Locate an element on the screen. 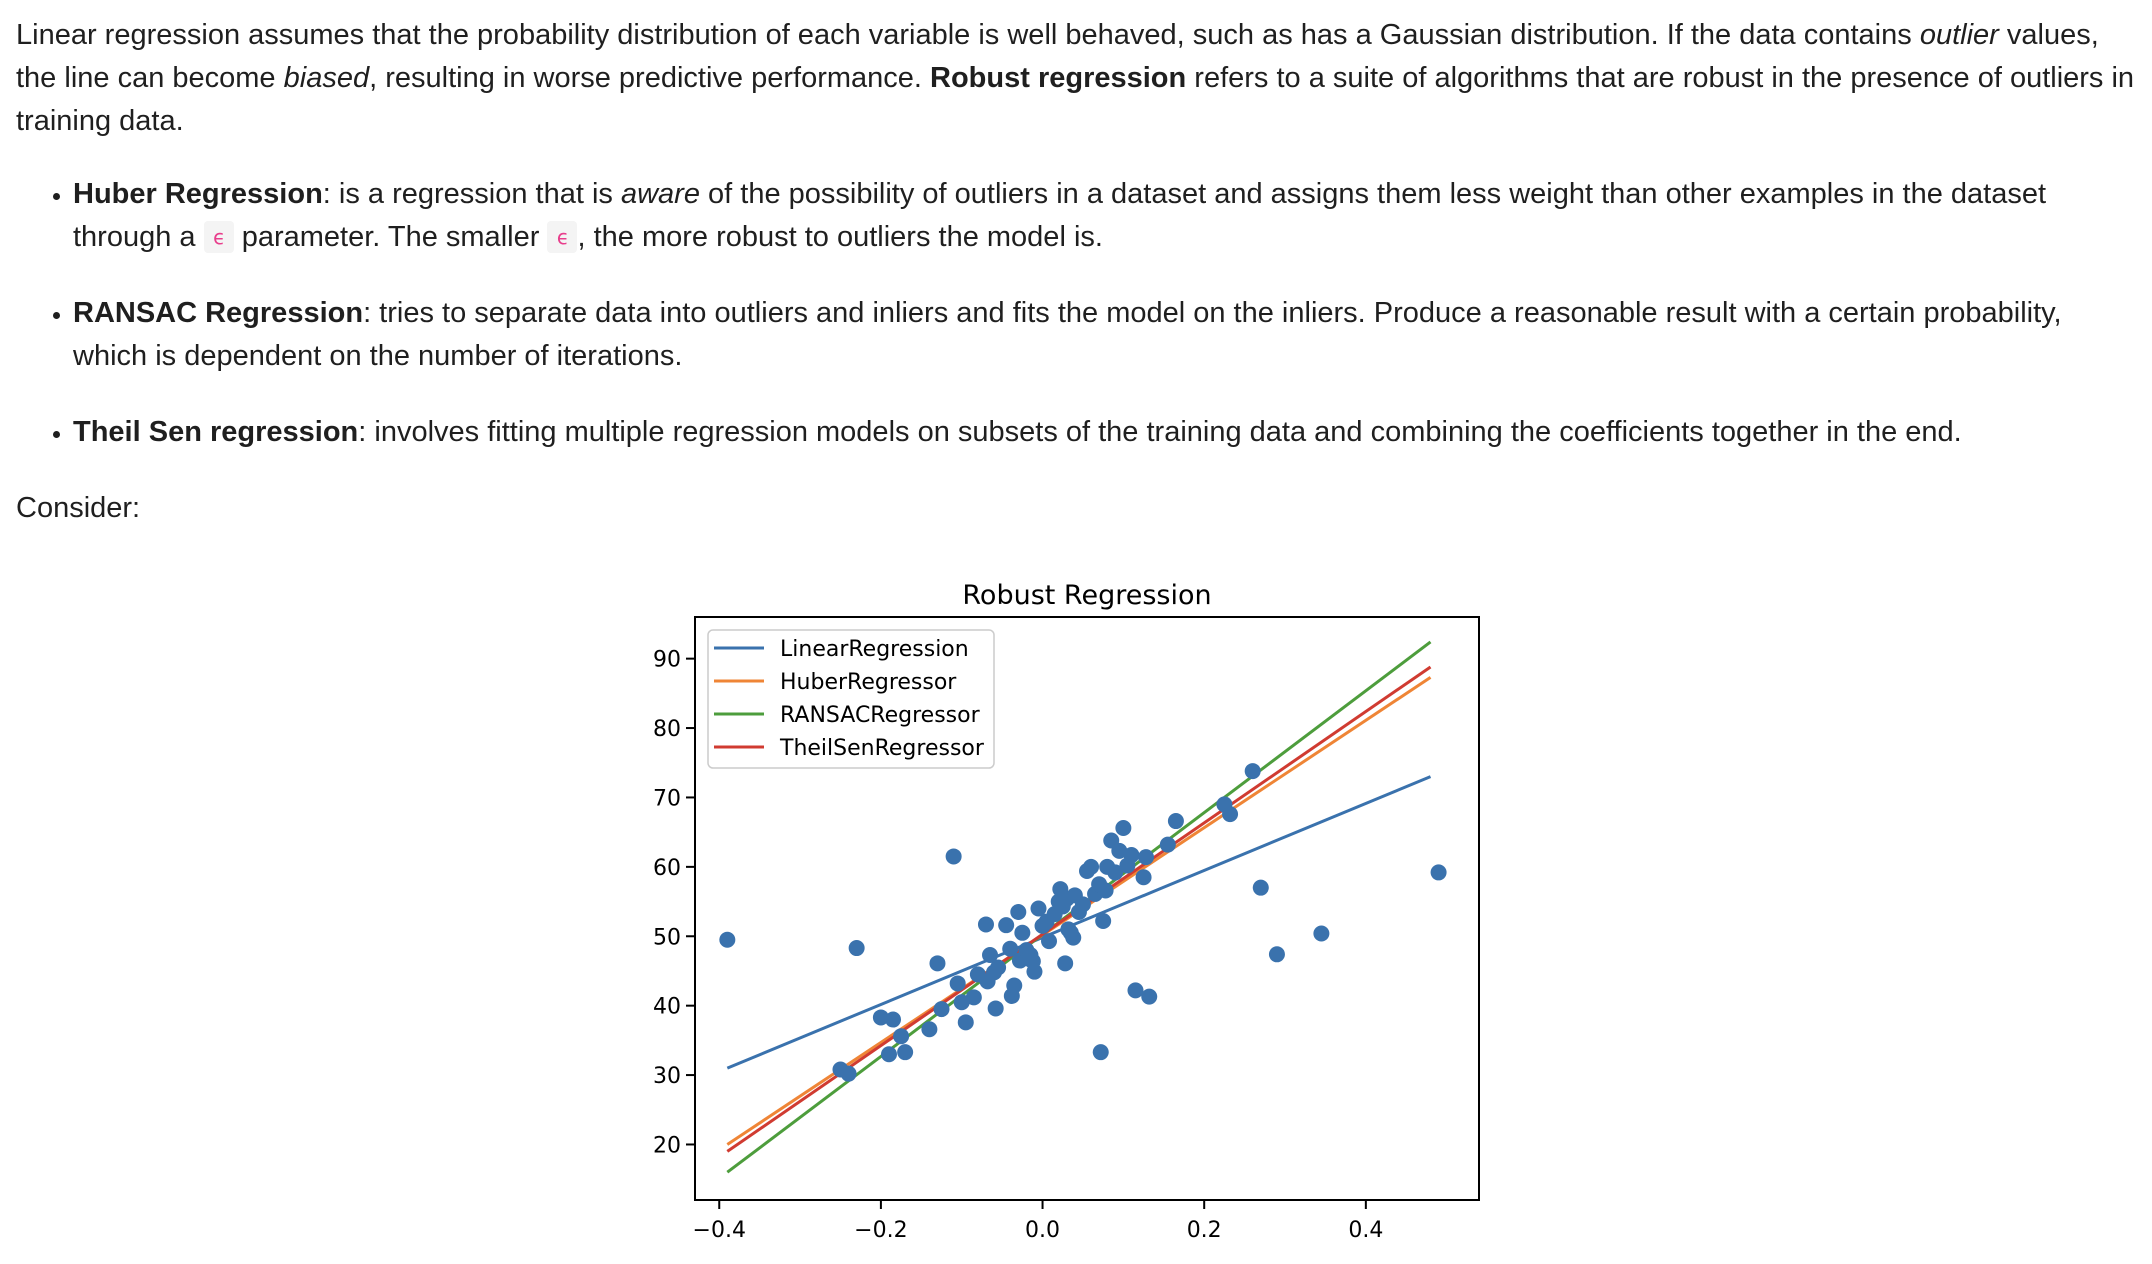 Image resolution: width=2152 pixels, height=1264 pixels. legend-label: LinearRegression is located at coordinates (874, 649).